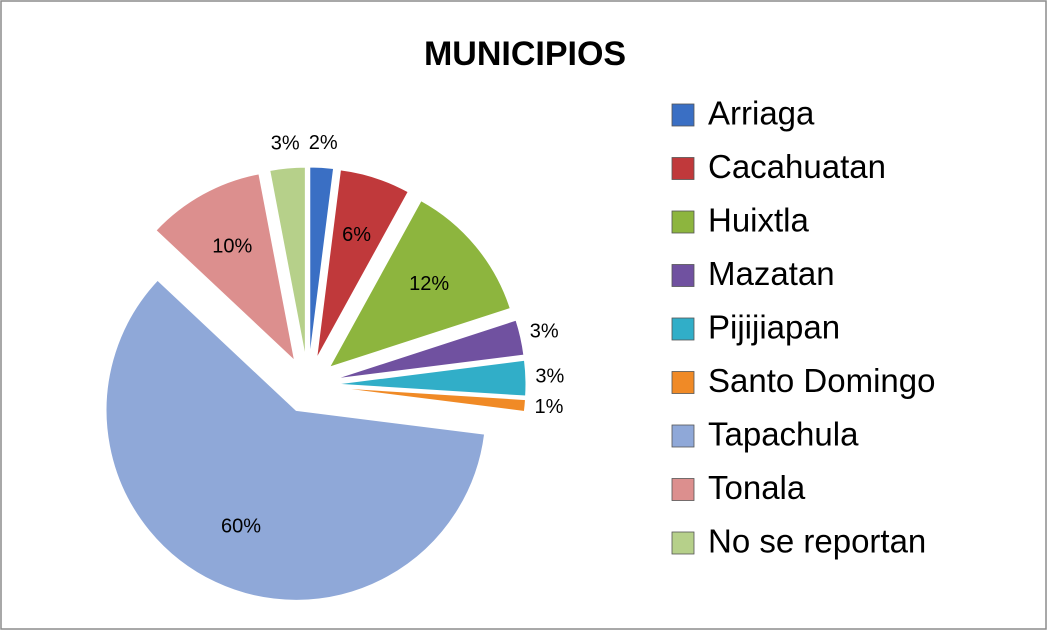 This screenshot has height=631, width=1048. I want to click on chart-title: MUNICIPIOS, so click(525, 54).